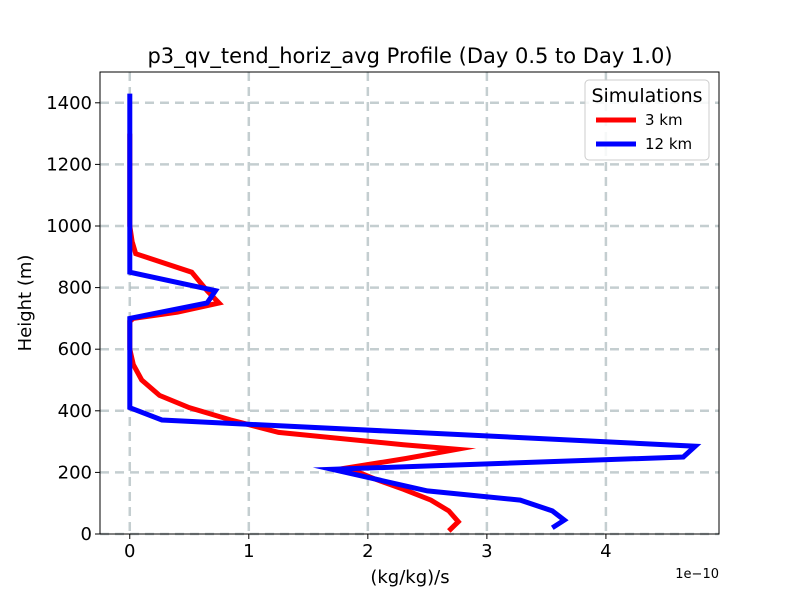 The width and height of the screenshot is (800, 600). I want to click on x-axis-offset-label: 1e−10, so click(697, 574).